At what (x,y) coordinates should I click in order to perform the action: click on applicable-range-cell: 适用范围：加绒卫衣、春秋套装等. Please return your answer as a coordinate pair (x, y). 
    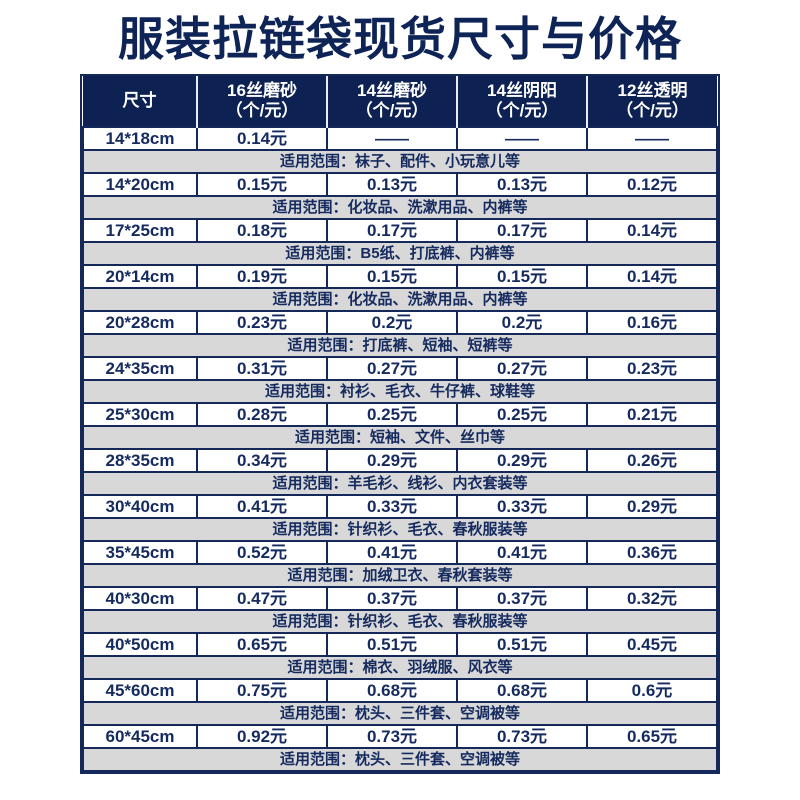
    Looking at the image, I should click on (400, 576).